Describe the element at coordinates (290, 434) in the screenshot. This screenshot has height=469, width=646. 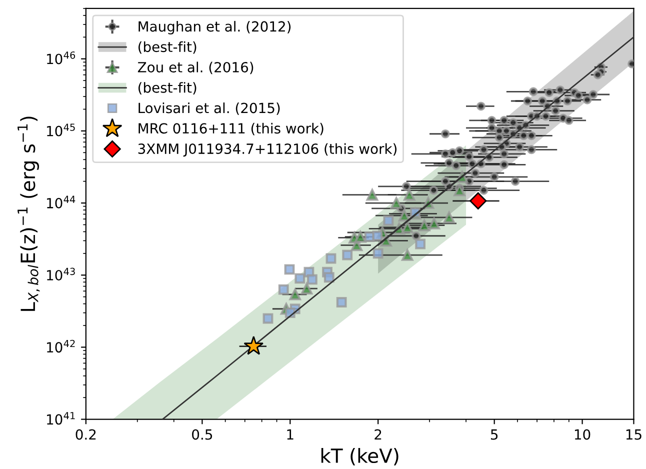
I see `x-tick-label: 1` at that location.